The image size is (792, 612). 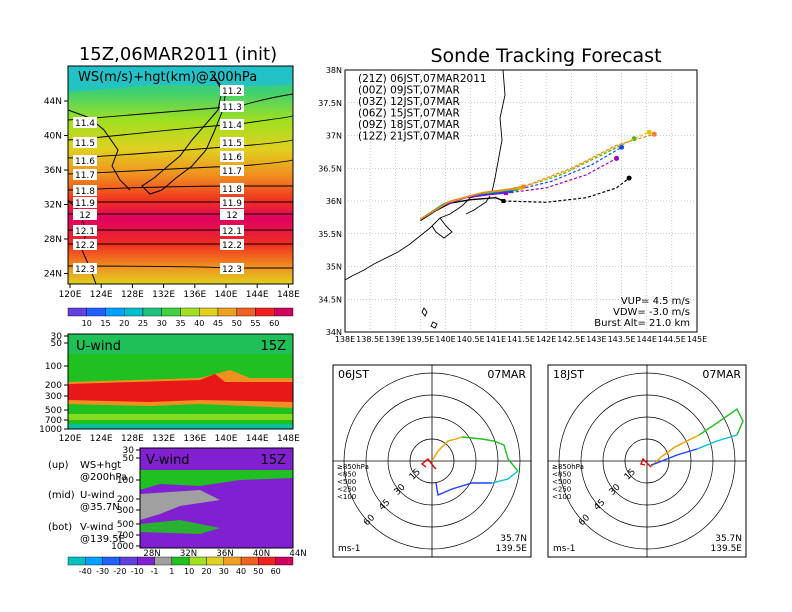 I want to click on left-main-title: 15Z,06MAR2011 (init), so click(x=178, y=54).